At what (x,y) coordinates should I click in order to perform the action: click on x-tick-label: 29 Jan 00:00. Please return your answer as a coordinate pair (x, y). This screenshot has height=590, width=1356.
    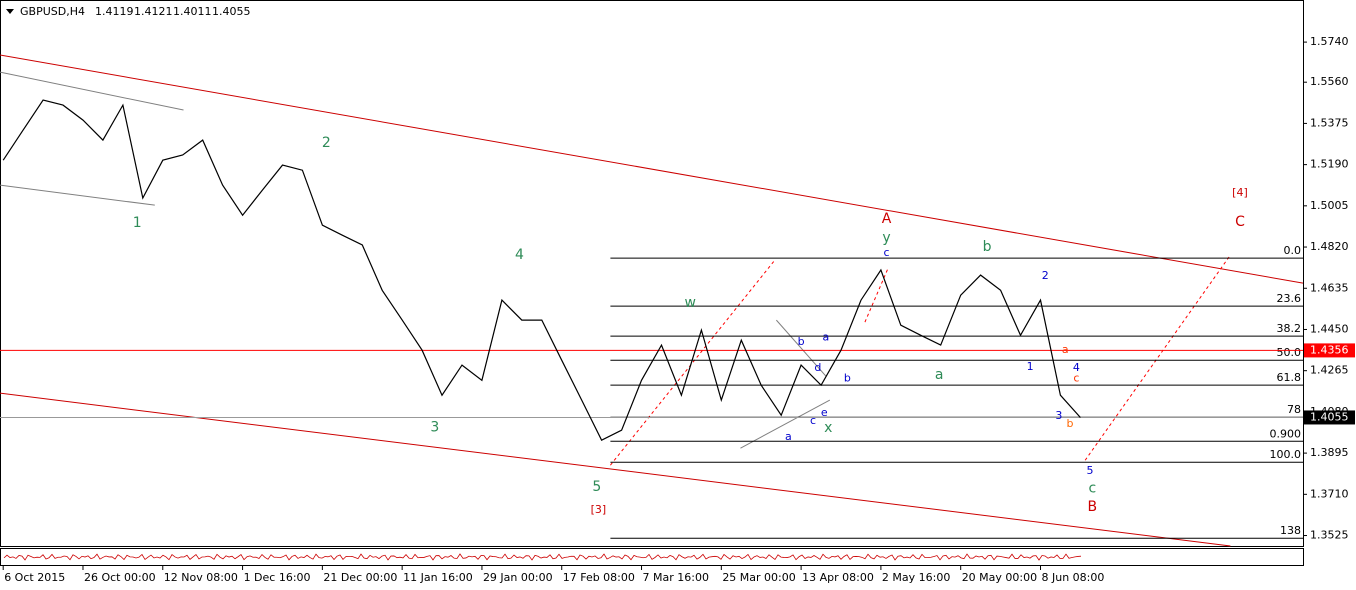
    Looking at the image, I should click on (518, 577).